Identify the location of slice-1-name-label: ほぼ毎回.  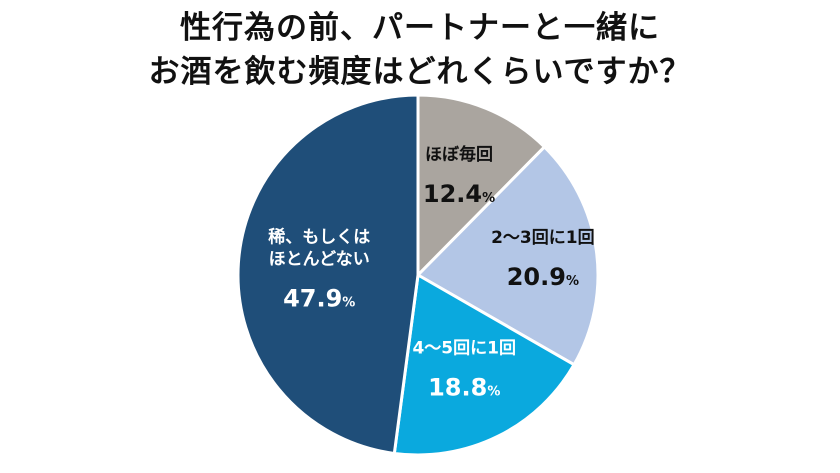
(459, 154).